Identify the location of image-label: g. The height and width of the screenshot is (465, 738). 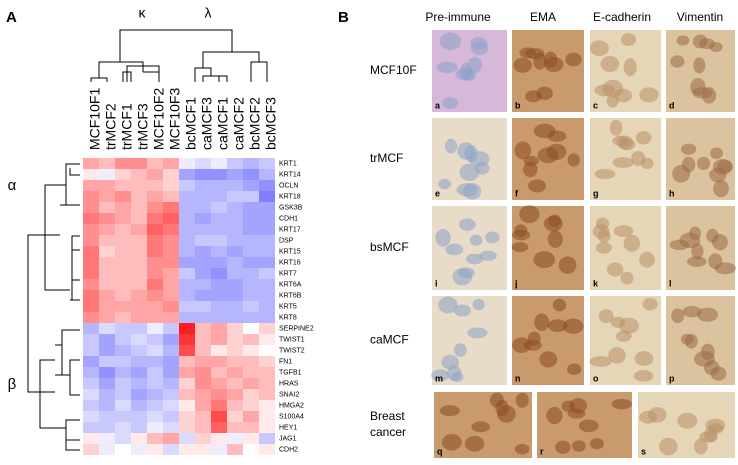
(596, 193).